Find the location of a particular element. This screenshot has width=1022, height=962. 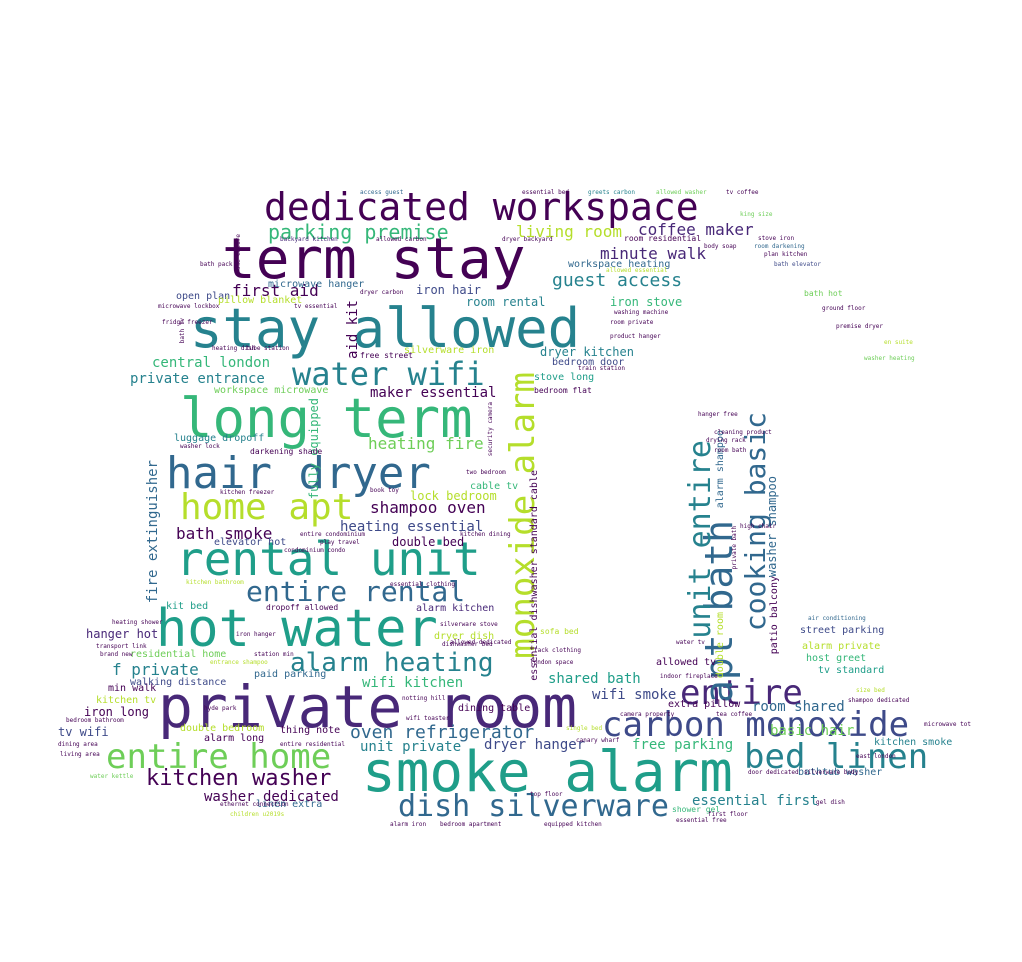

word: living area is located at coordinates (80, 754).